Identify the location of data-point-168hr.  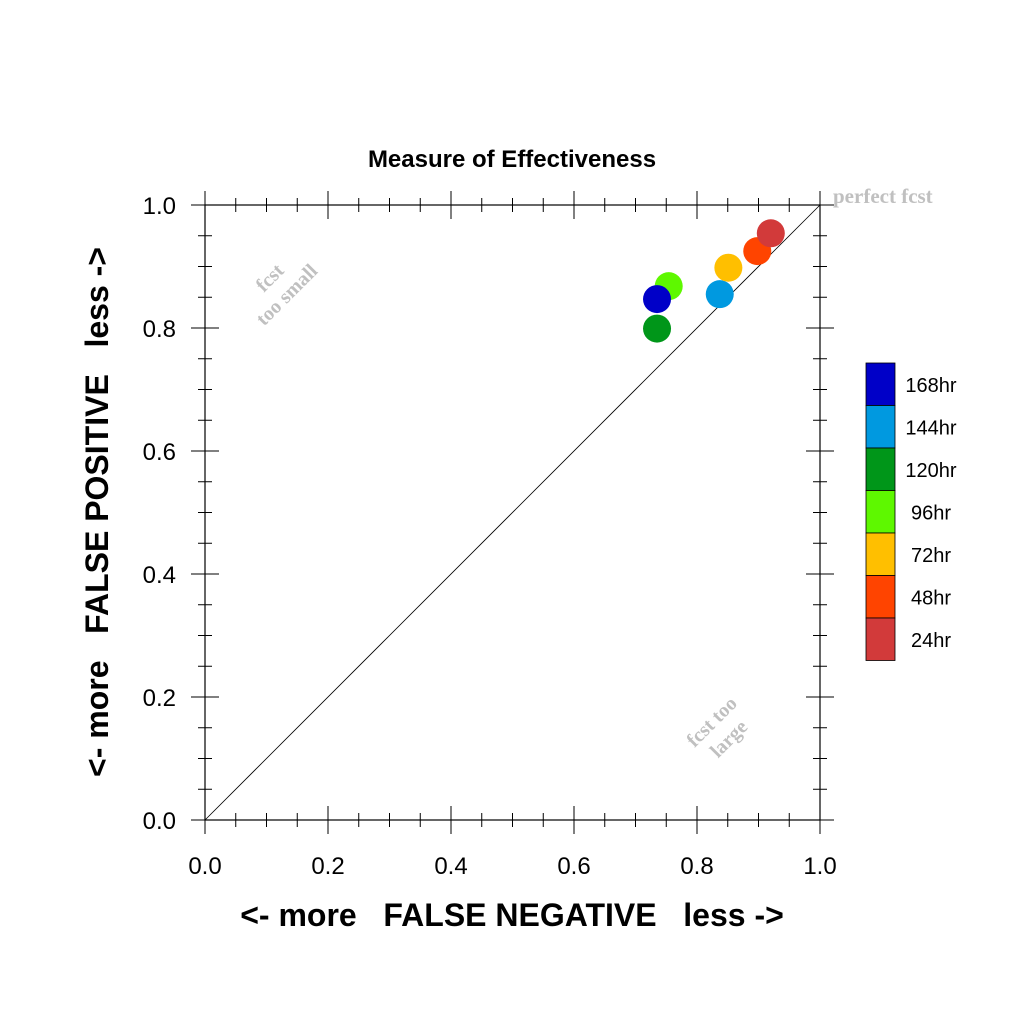
(657, 299).